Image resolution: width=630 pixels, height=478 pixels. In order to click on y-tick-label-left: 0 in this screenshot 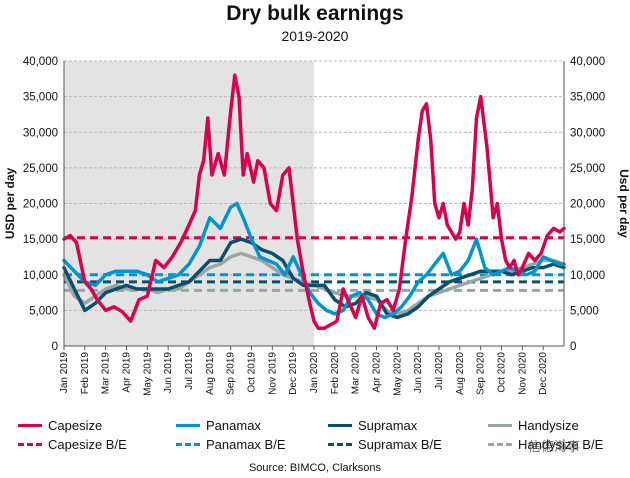, I will do `click(55, 347)`.